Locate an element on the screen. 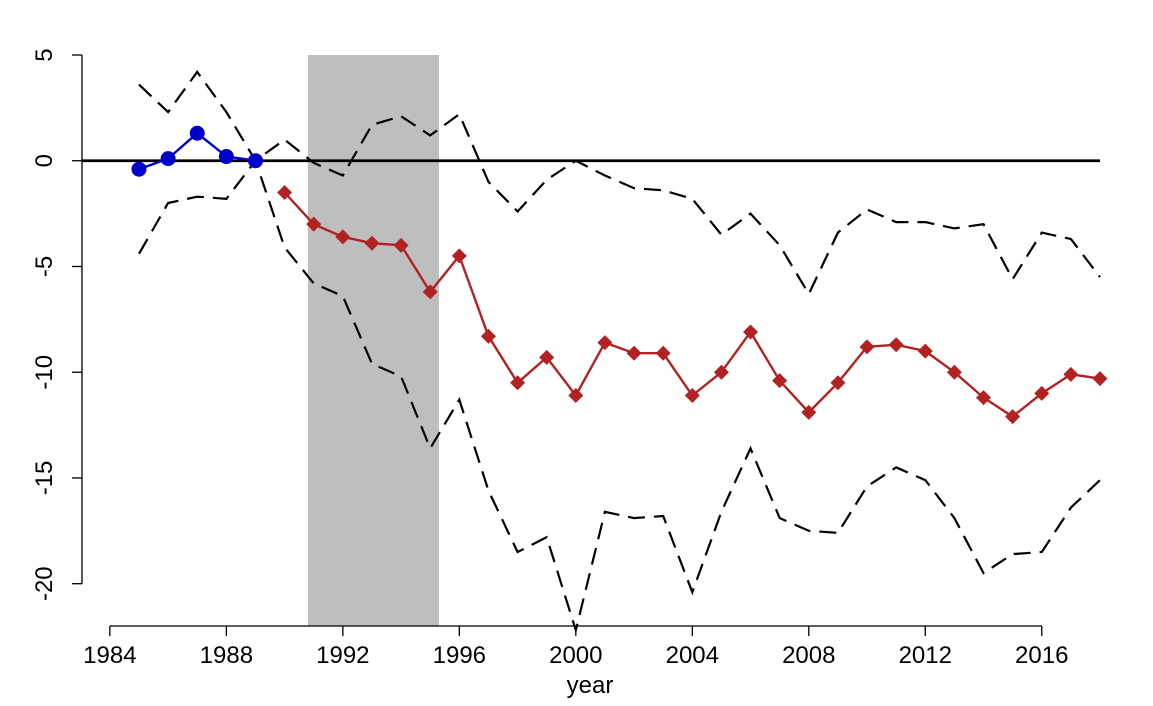 The image size is (1153, 706). shaded-period-band-layer is located at coordinates (373, 340).